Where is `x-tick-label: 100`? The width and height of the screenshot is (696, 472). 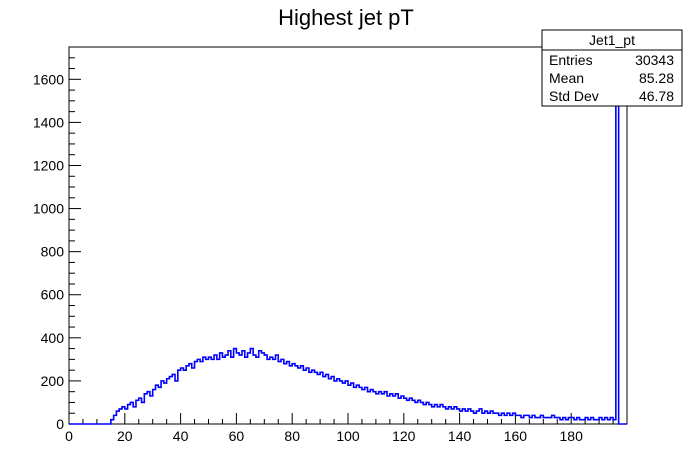 x-tick-label: 100 is located at coordinates (348, 436).